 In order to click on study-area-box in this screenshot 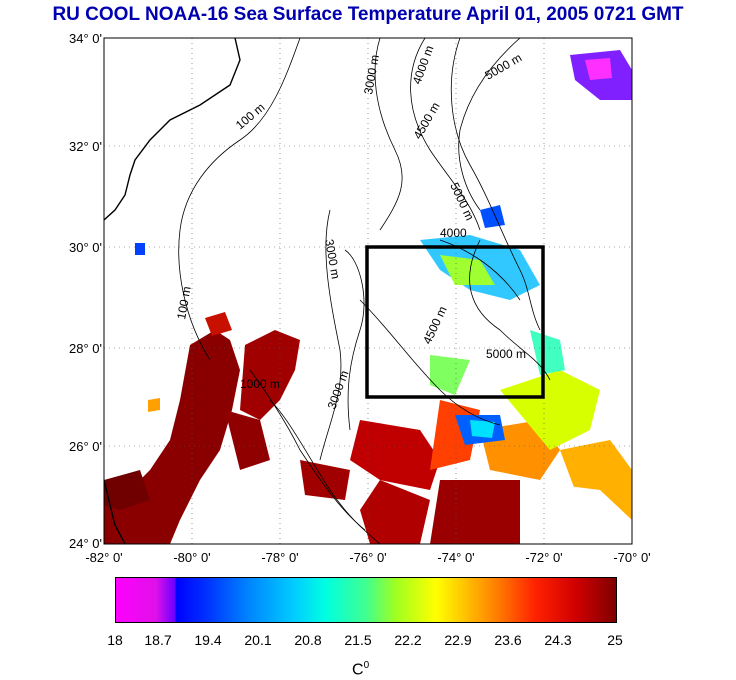, I will do `click(455, 322)`.